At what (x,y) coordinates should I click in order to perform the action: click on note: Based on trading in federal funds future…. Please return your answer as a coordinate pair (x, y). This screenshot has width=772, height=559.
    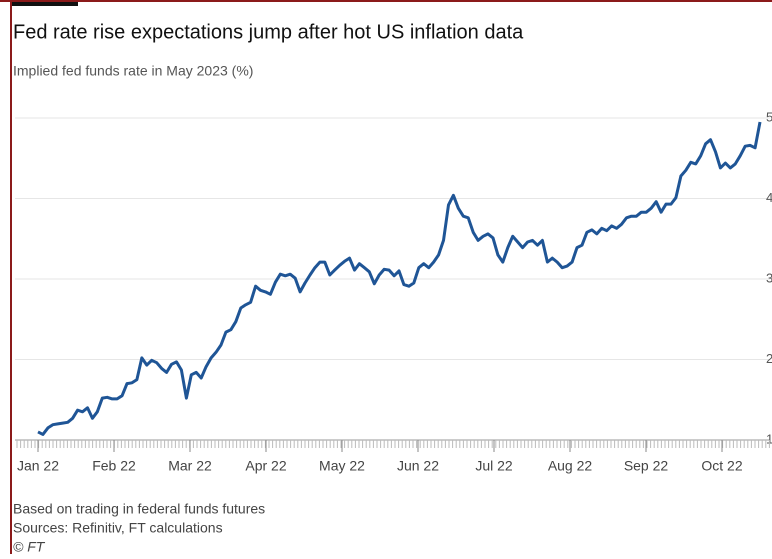
    Looking at the image, I should click on (139, 509).